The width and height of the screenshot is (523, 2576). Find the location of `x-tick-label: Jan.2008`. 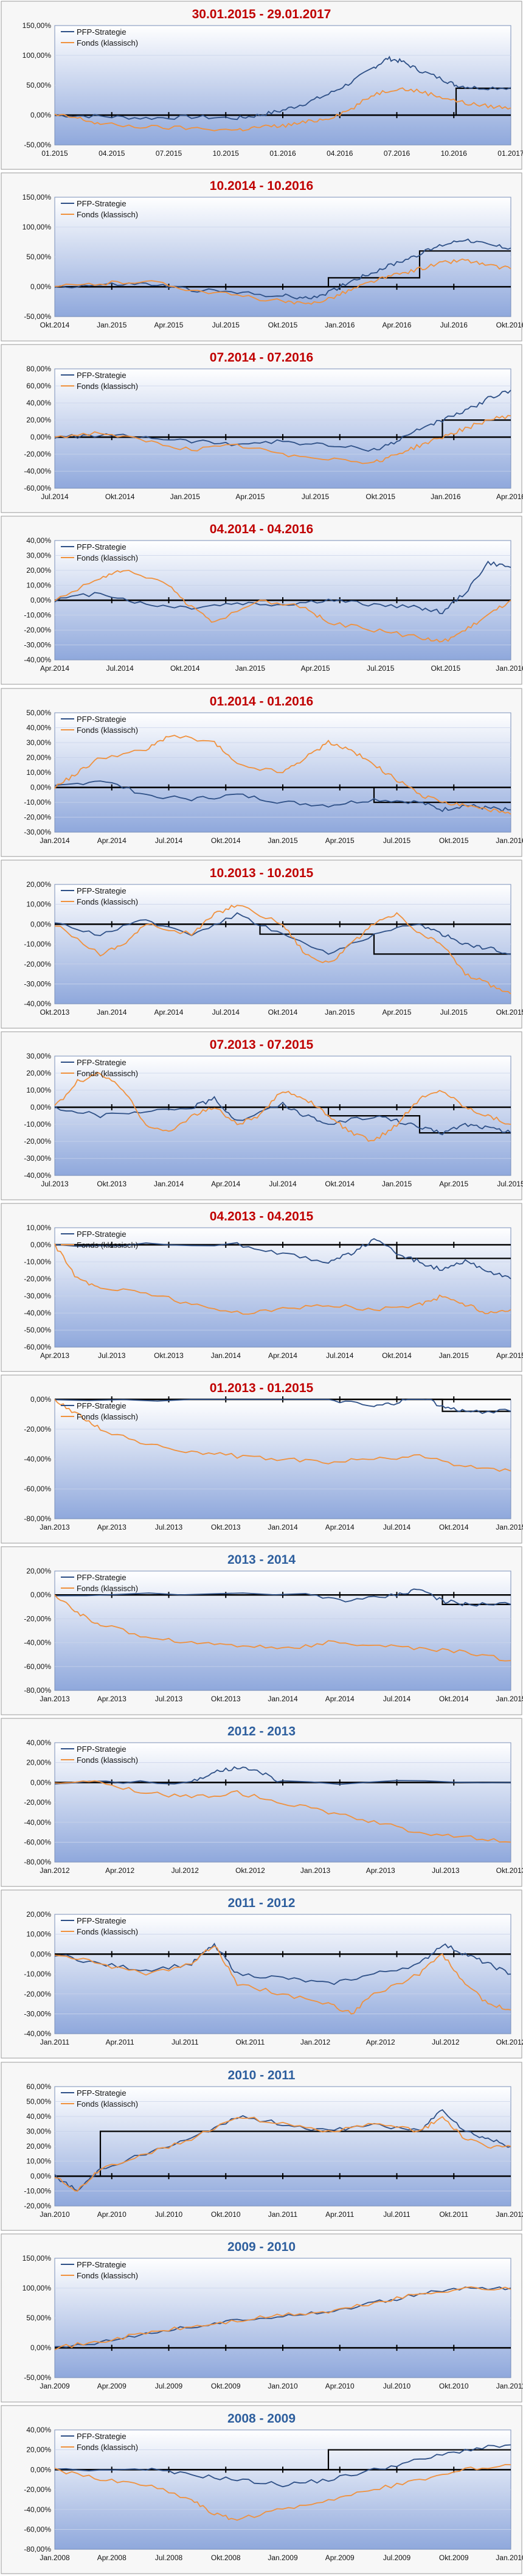

x-tick-label: Jan.2008 is located at coordinates (55, 2558).